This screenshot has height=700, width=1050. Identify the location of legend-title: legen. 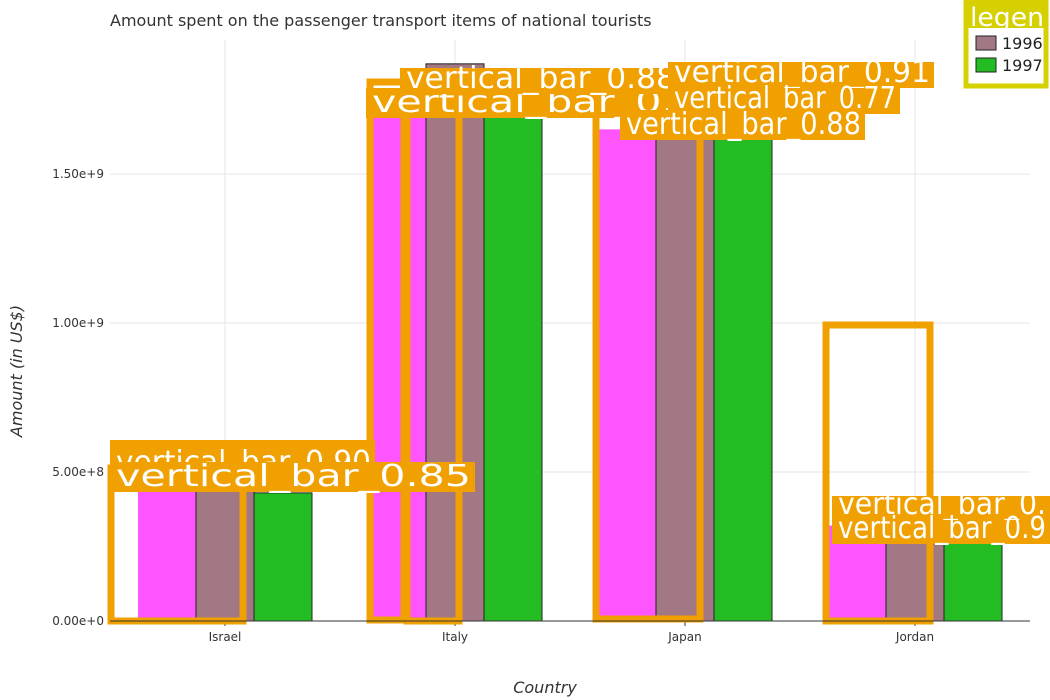
(1007, 18).